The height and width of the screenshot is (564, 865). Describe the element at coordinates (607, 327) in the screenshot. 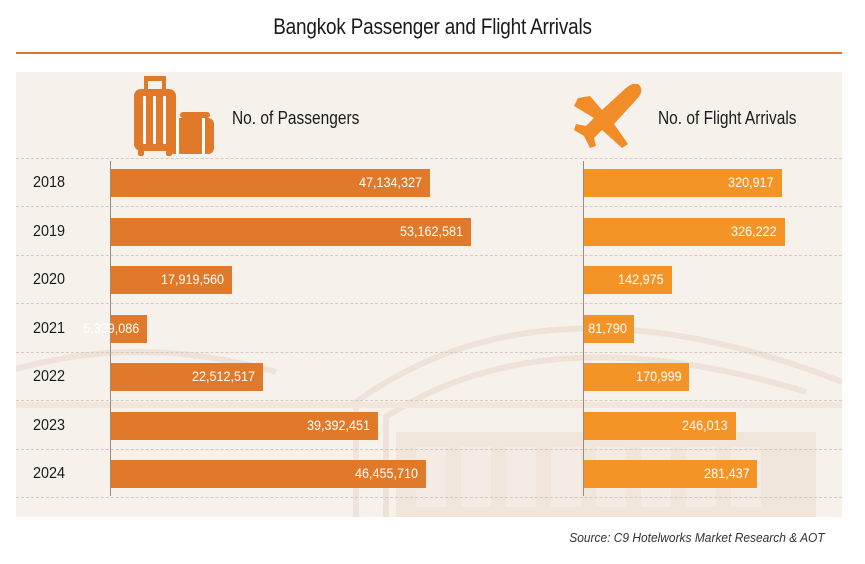

I see `flights-value-label: 81,790` at that location.